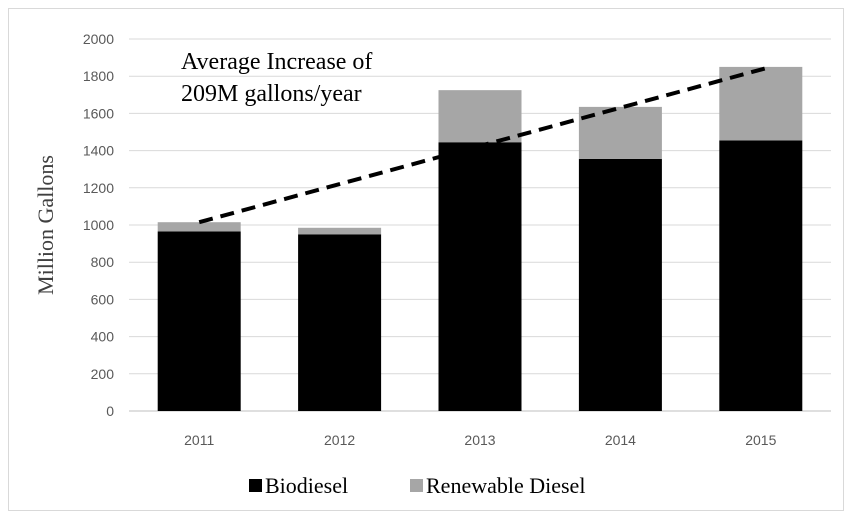  Describe the element at coordinates (276, 62) in the screenshot. I see `annotation-line-1: Average Increase of` at that location.